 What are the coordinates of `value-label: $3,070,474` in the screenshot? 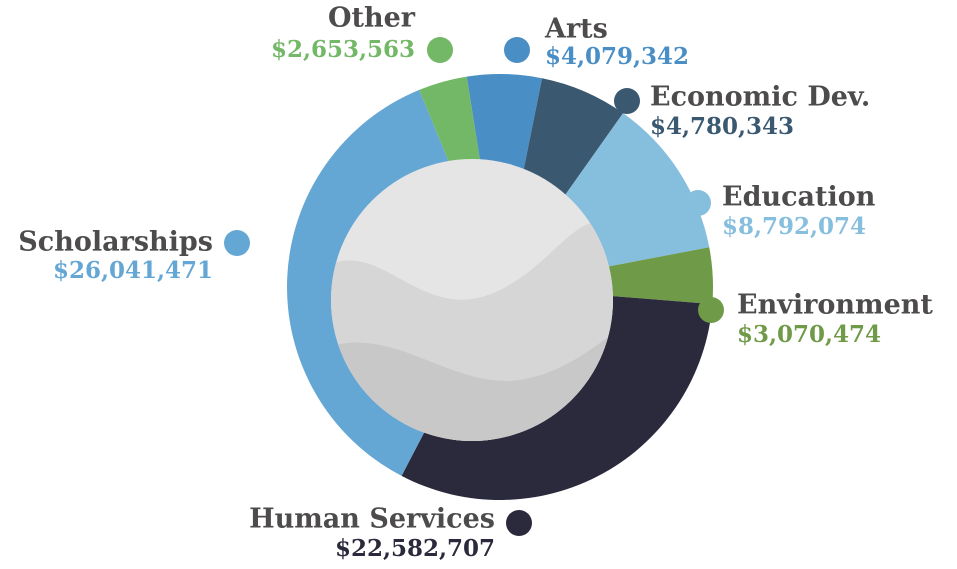 It's located at (809, 334).